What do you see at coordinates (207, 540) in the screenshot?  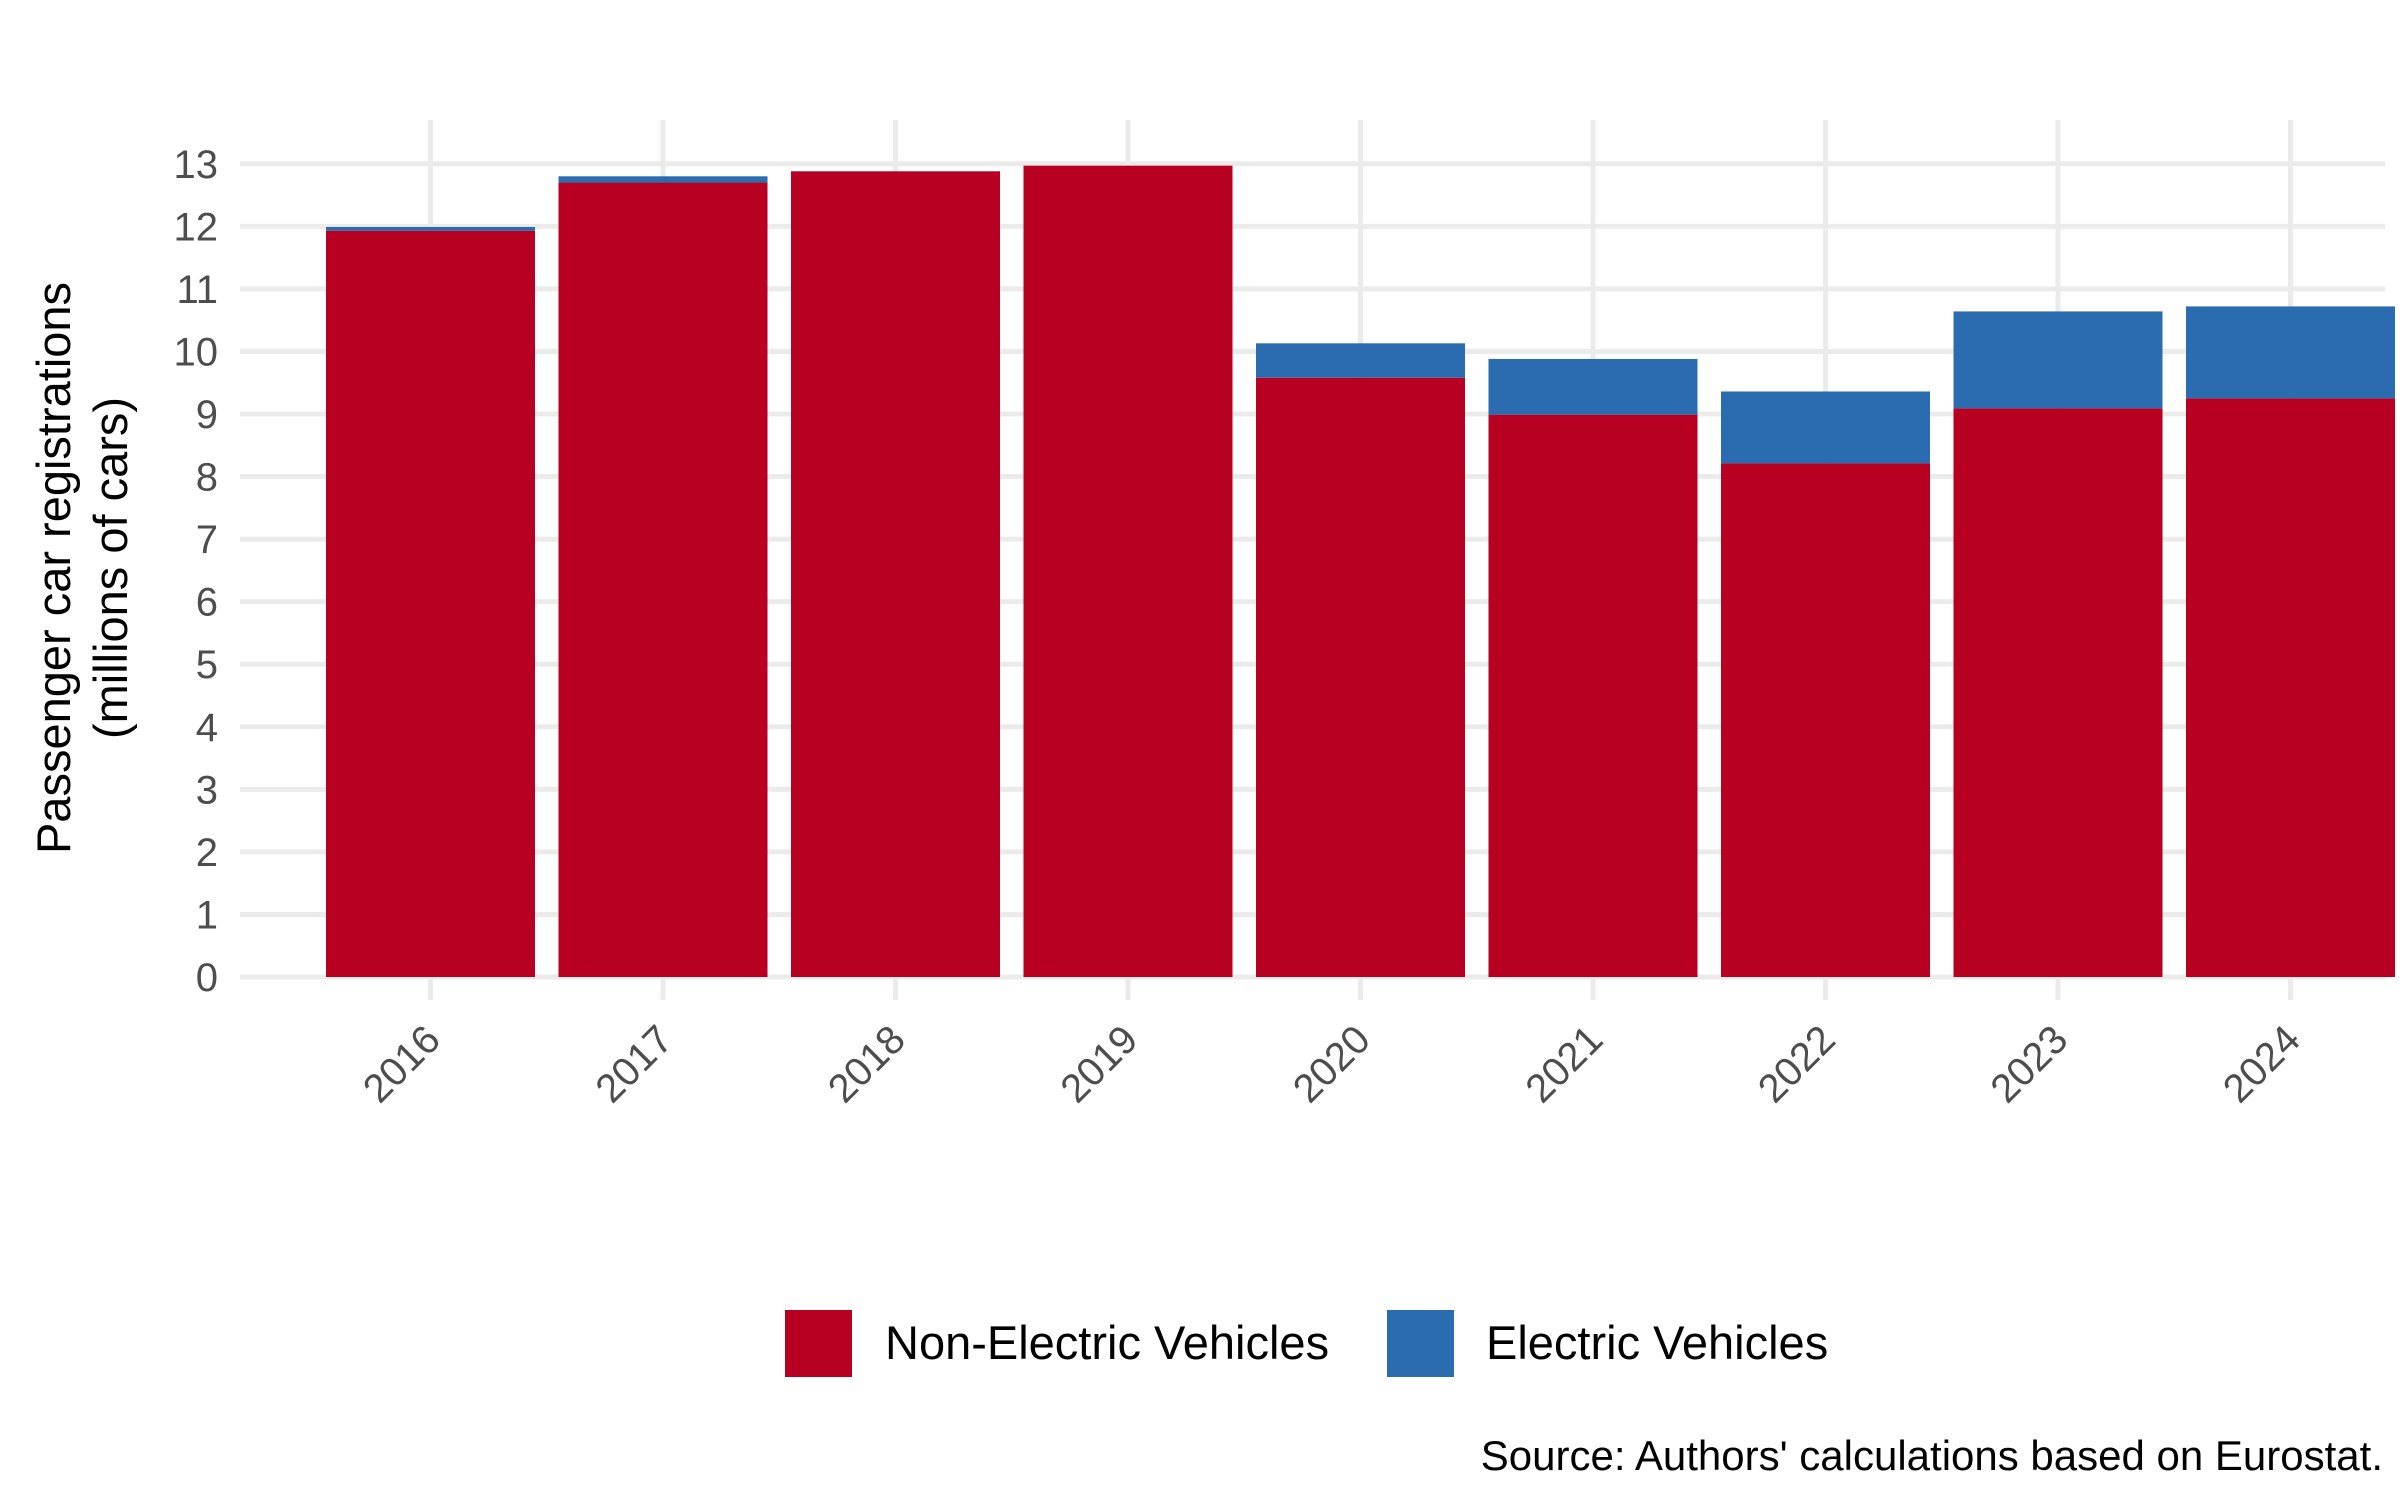 I see `y-tick-label: 7` at bounding box center [207, 540].